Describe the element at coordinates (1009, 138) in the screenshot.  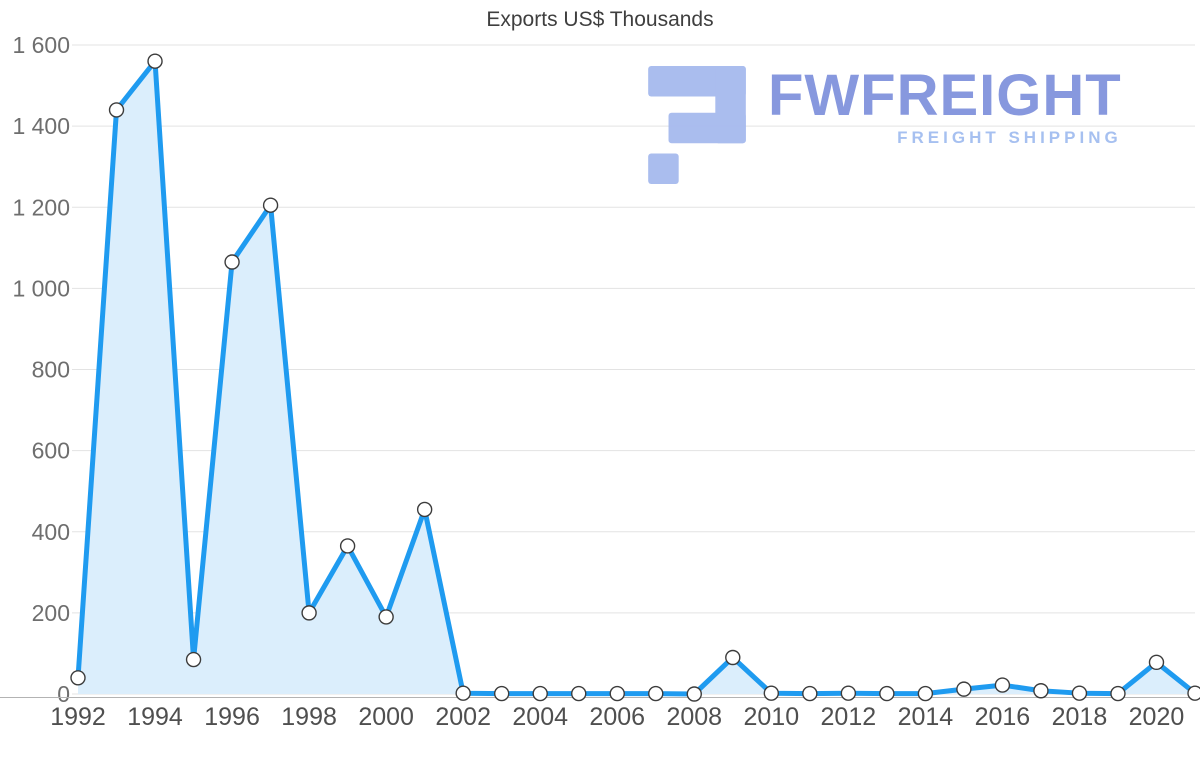
I see `logo-tagline: FREIGHT SHIPPING` at that location.